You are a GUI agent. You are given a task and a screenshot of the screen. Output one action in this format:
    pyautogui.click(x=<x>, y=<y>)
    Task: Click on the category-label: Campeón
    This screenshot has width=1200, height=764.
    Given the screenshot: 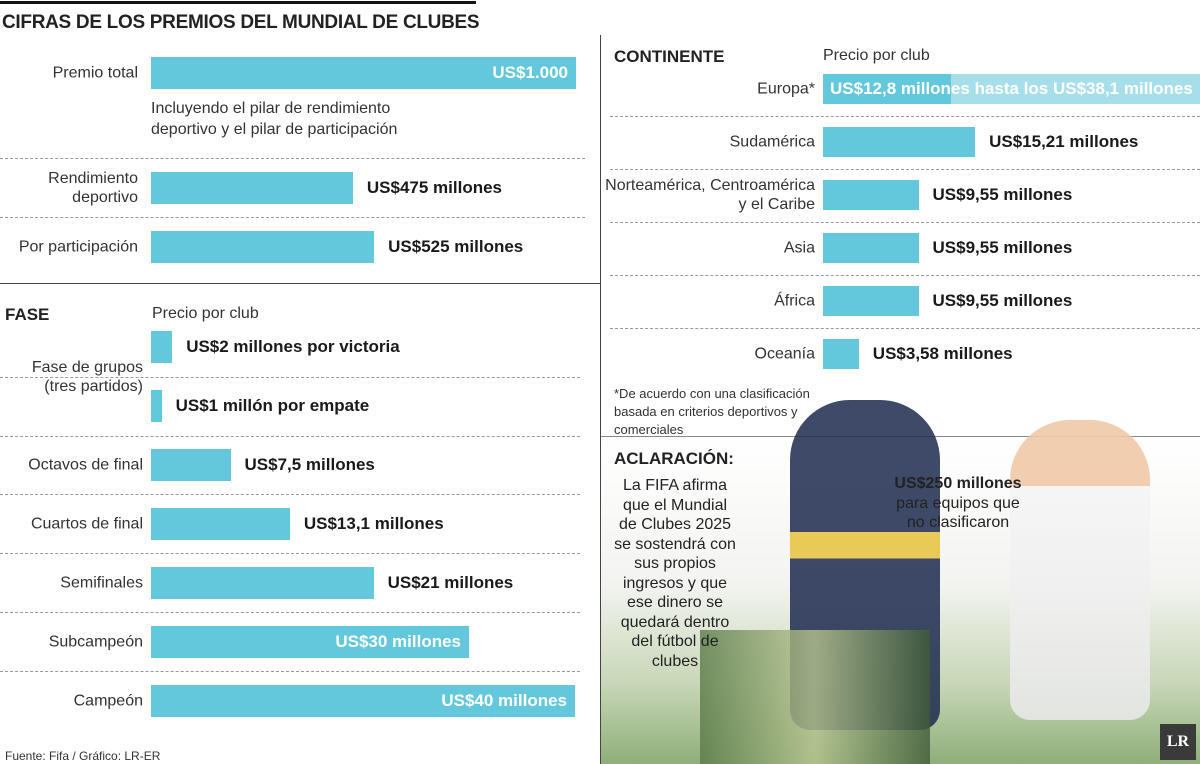 What is the action you would take?
    pyautogui.click(x=108, y=701)
    